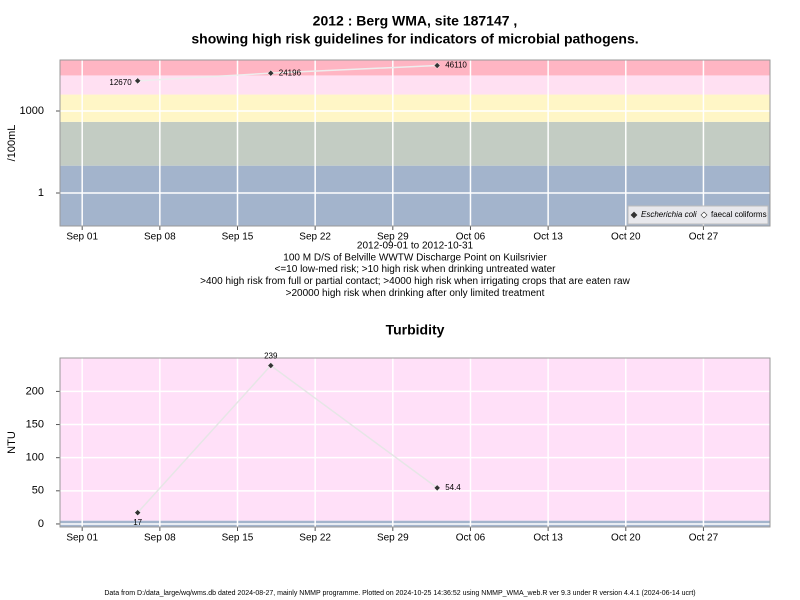  Describe the element at coordinates (137, 522) in the screenshot. I see `data-label: 17` at that location.